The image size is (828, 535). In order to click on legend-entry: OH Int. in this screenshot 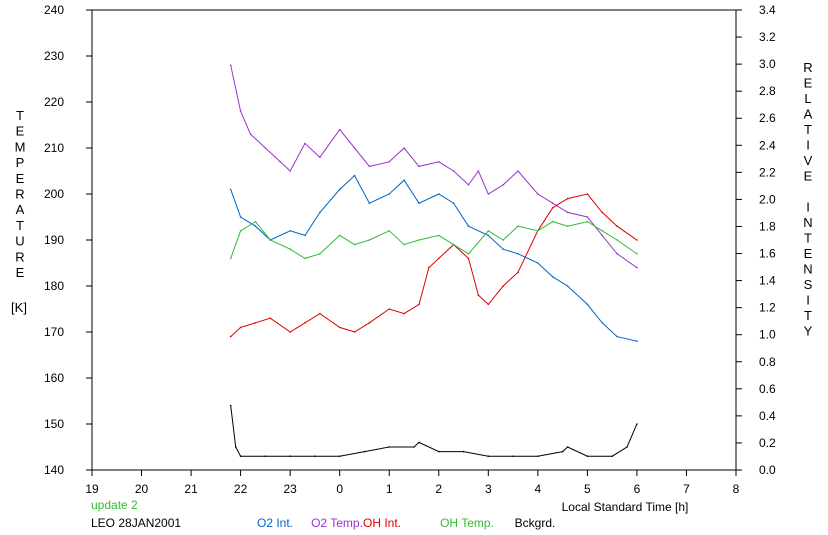, I will do `click(382, 523)`.